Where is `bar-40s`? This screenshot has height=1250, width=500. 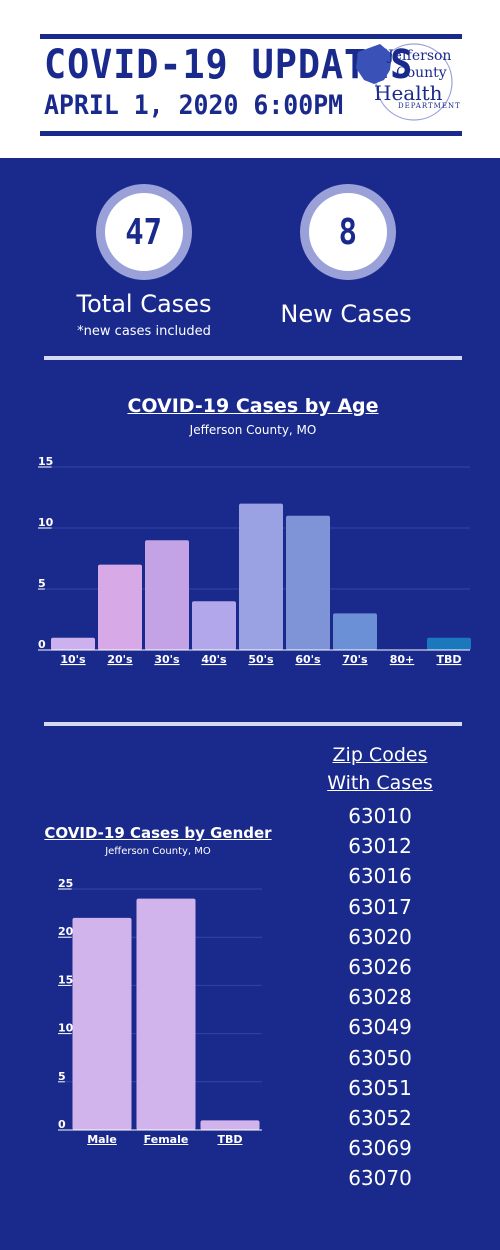 bar-40s is located at coordinates (214, 625).